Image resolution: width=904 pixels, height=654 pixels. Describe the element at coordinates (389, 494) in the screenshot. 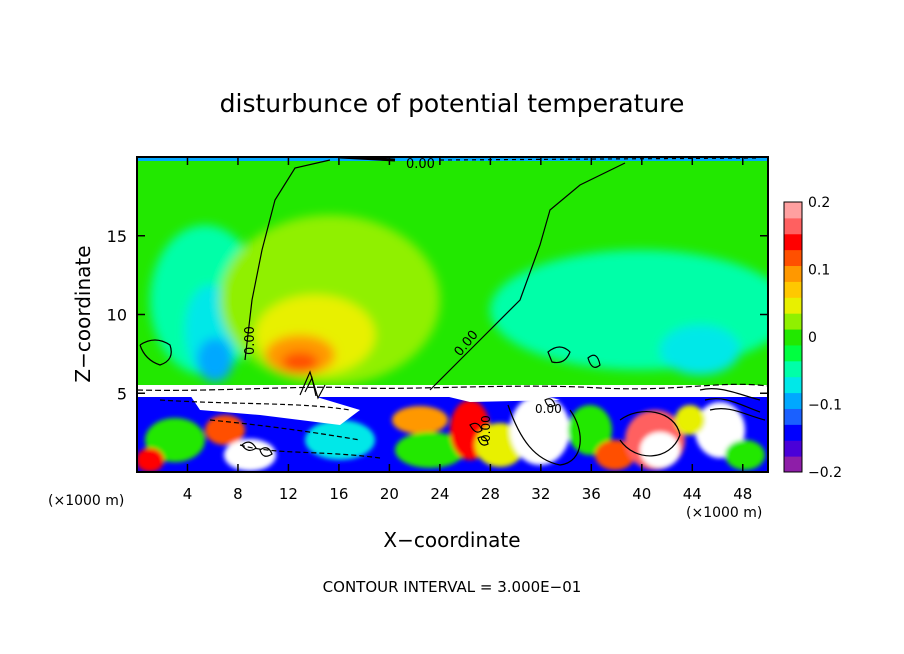

I see `x-tick-label: 20` at that location.